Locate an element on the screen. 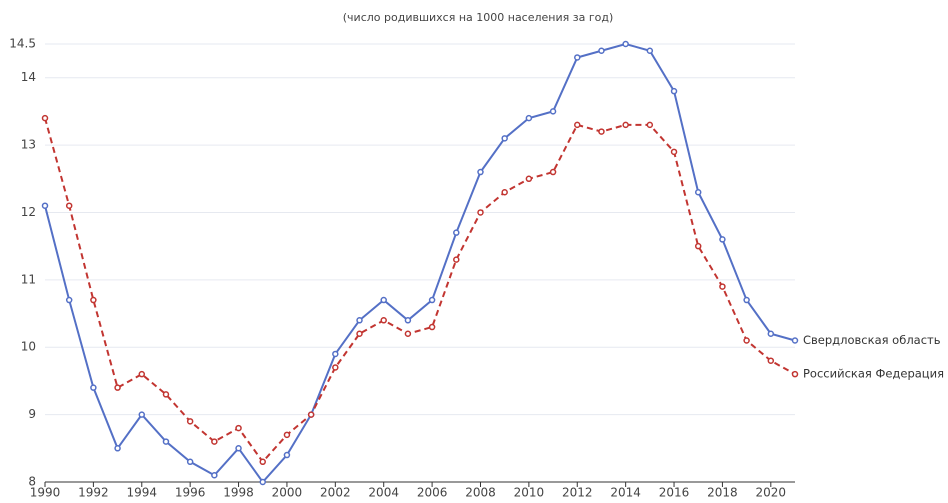 The height and width of the screenshot is (503, 948). x-tick-label: 1998 is located at coordinates (238, 493).